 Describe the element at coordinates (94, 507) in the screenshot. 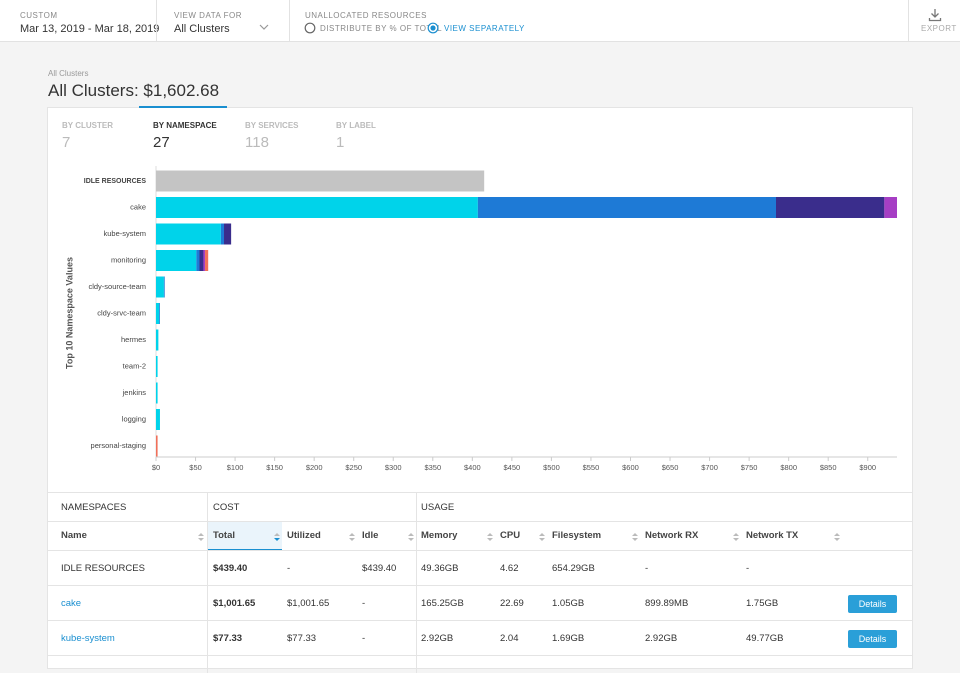

I see `group-header: NAMESPACES` at that location.